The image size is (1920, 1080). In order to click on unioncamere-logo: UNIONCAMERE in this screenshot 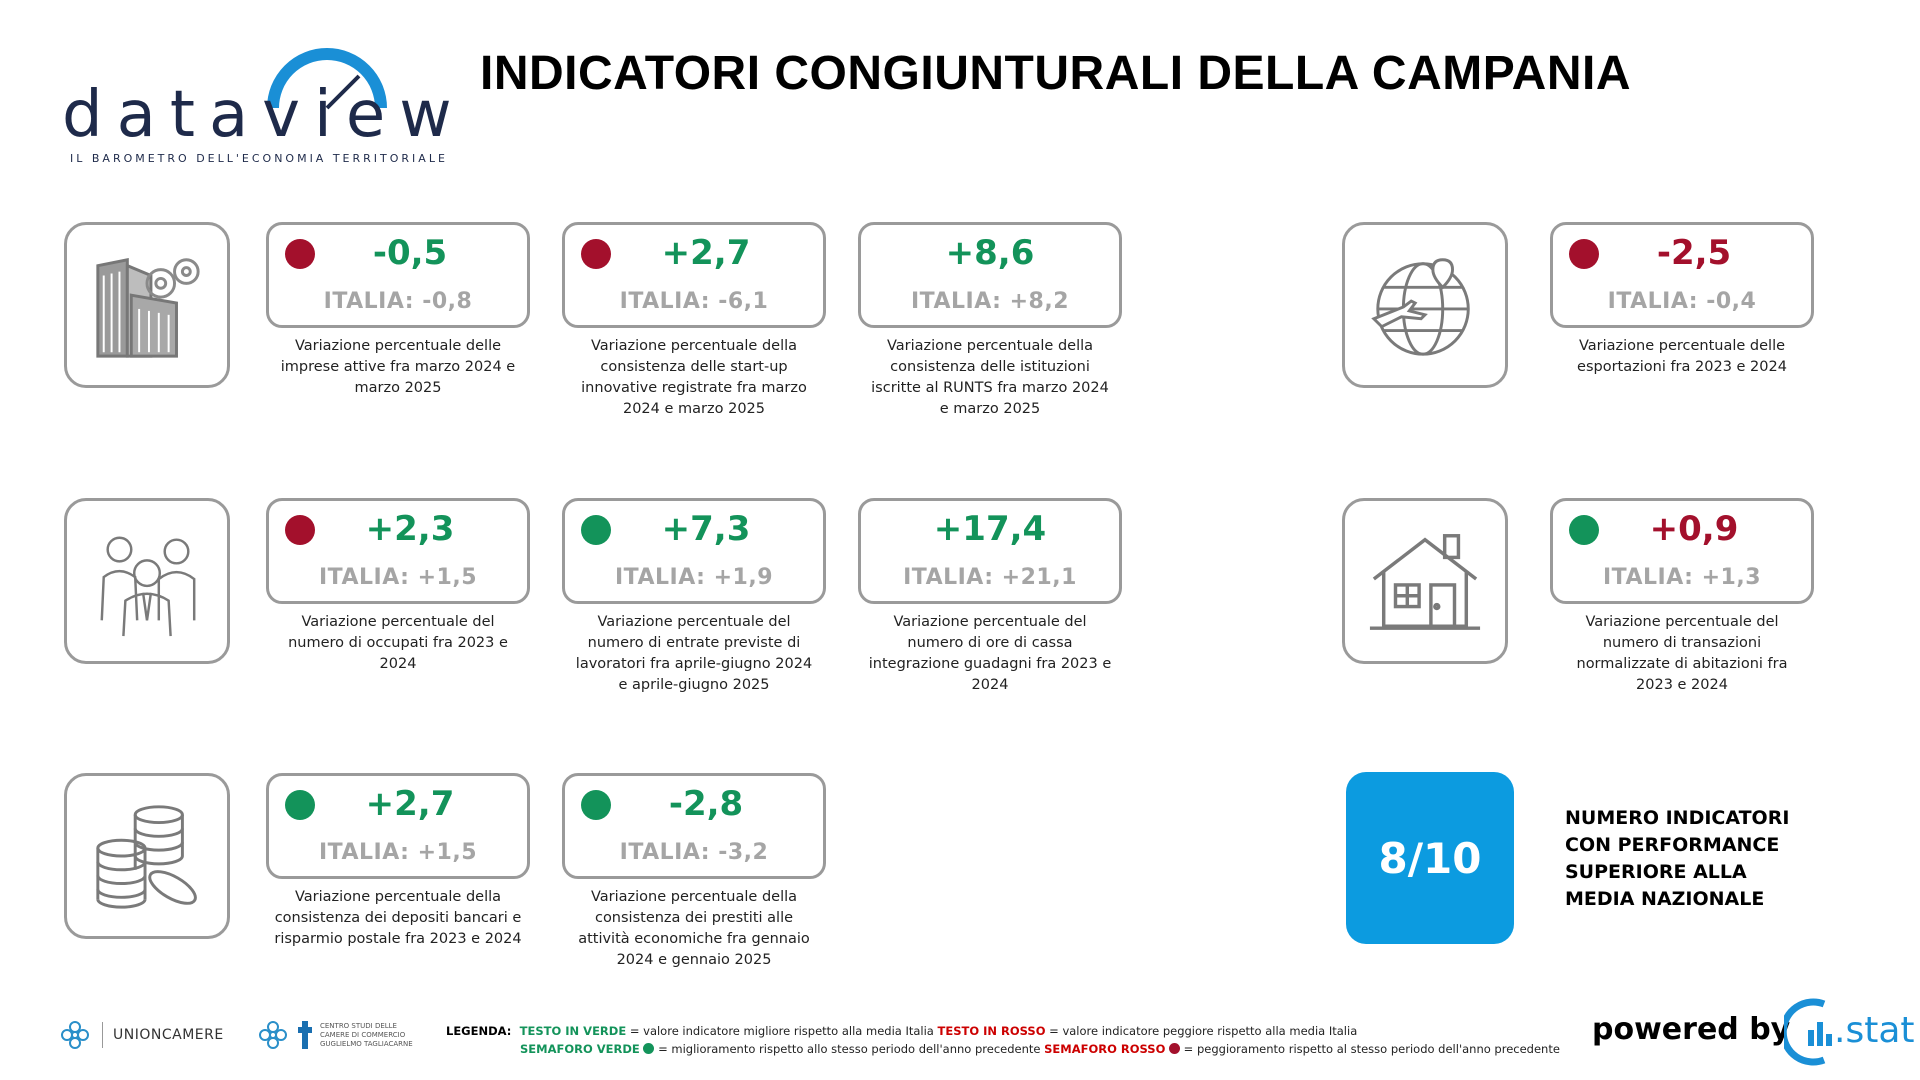, I will do `click(141, 1035)`.